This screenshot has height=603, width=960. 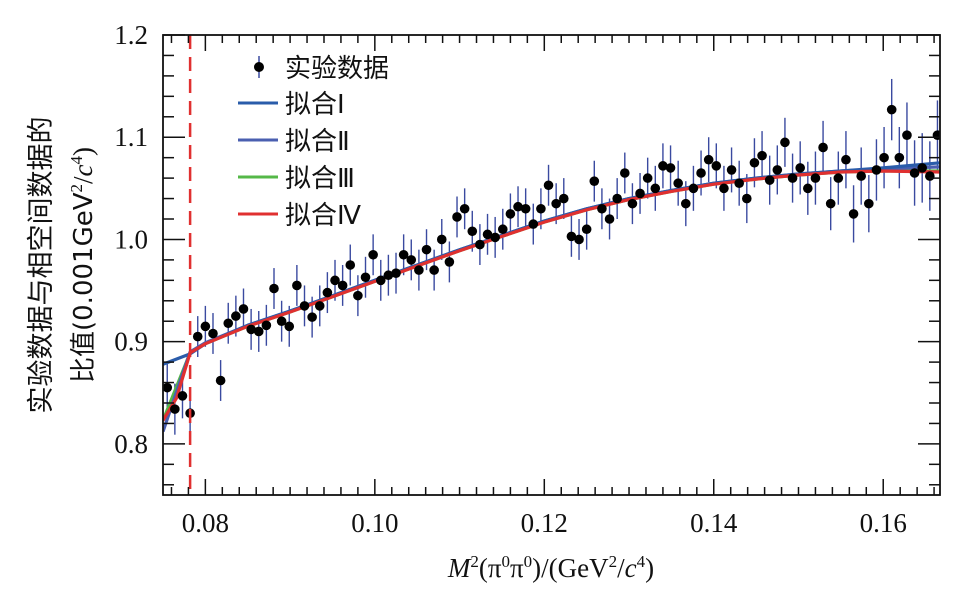 What do you see at coordinates (337, 69) in the screenshot?
I see `legend-label: 实验数据` at bounding box center [337, 69].